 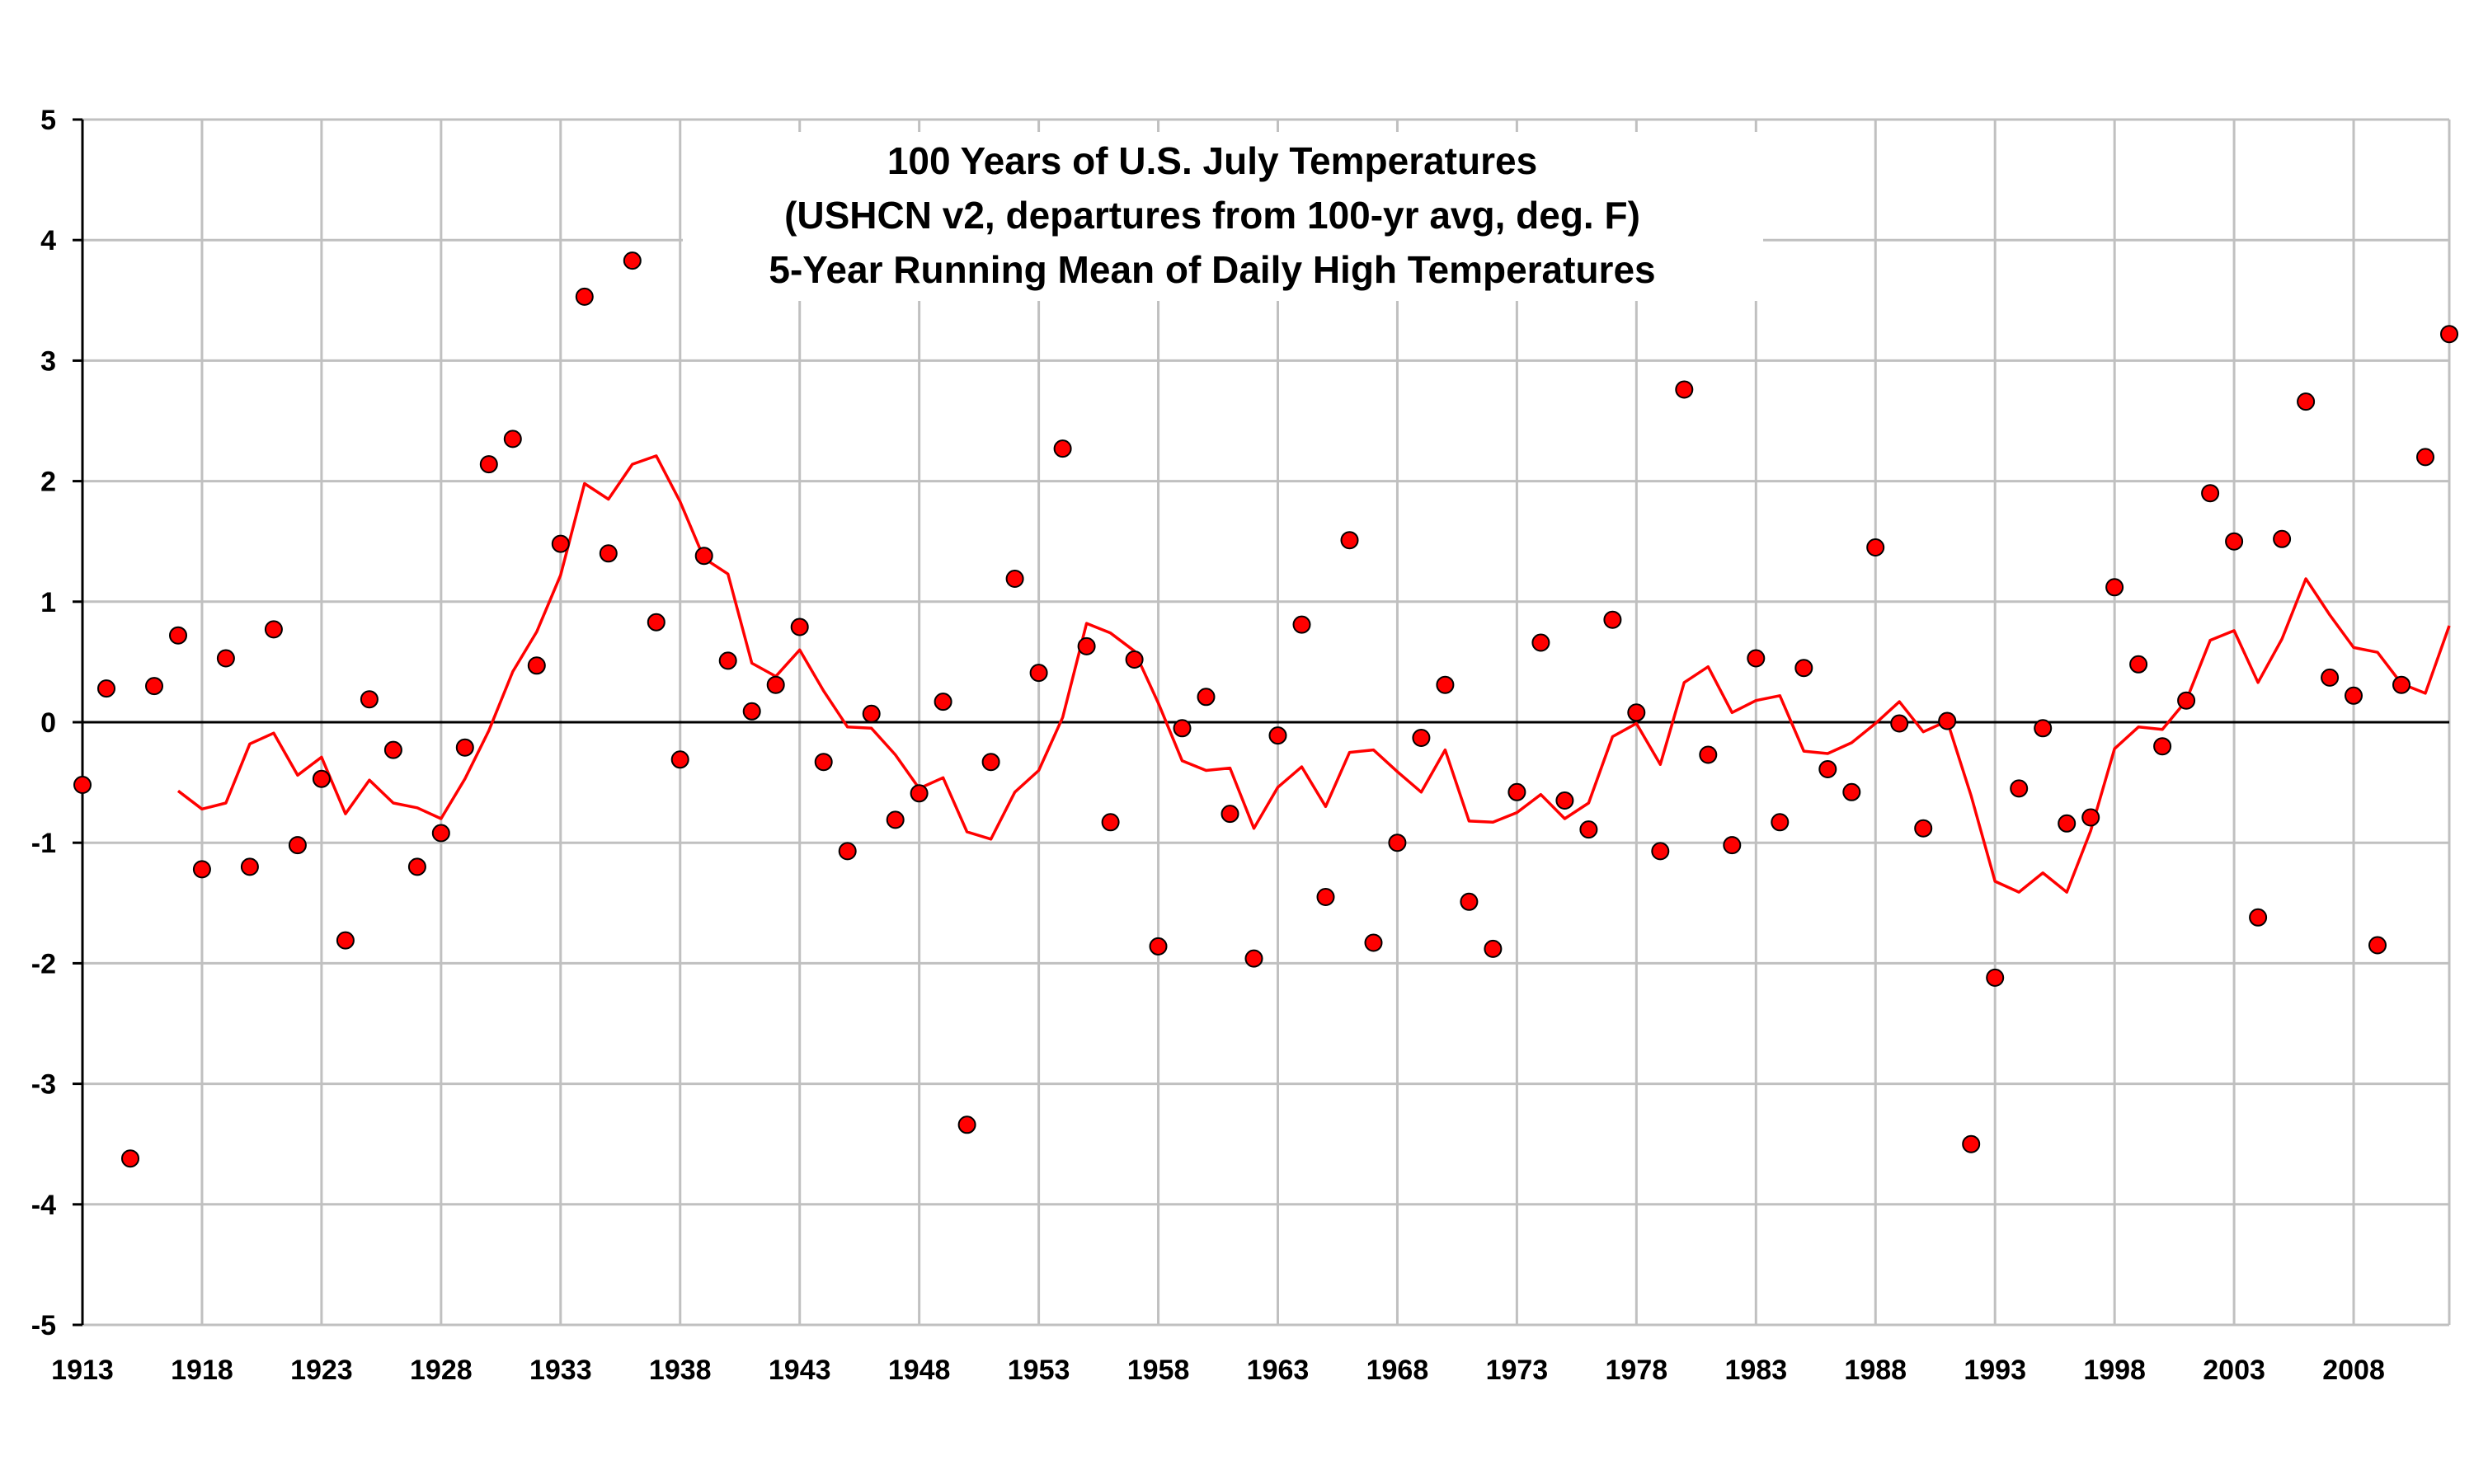 What do you see at coordinates (1212, 160) in the screenshot?
I see `chart-title-line-1: 100 Years of U.S. July Temperatures` at bounding box center [1212, 160].